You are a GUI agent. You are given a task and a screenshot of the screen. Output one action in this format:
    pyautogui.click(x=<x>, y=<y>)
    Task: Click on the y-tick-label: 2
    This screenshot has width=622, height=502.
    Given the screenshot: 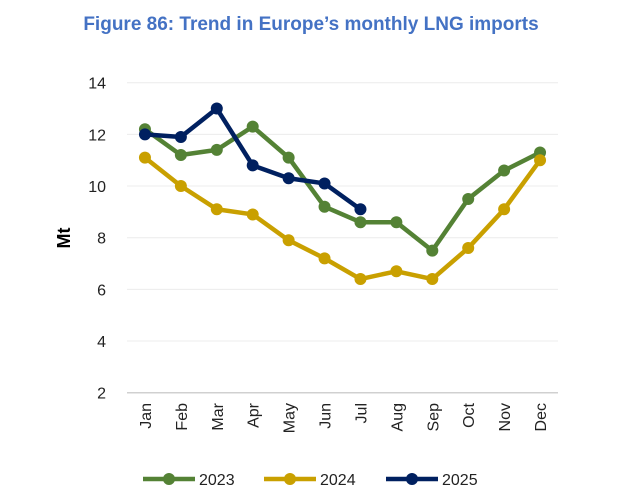 What is the action you would take?
    pyautogui.click(x=101, y=394)
    